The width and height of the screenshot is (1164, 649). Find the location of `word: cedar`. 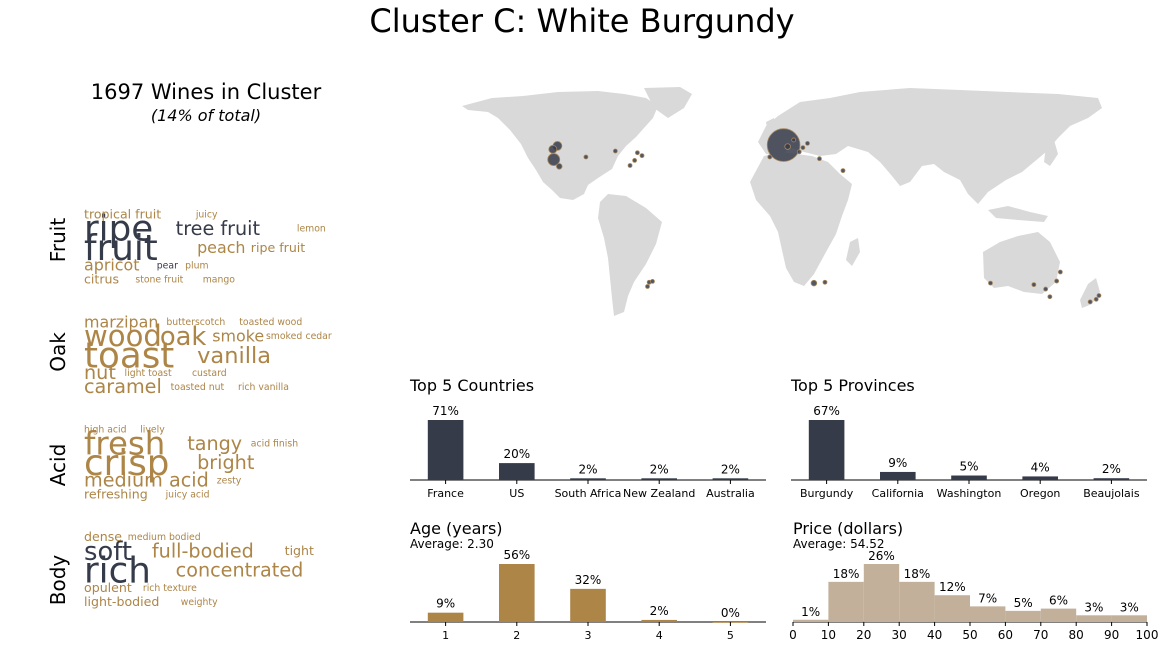

word: cedar is located at coordinates (318, 336).